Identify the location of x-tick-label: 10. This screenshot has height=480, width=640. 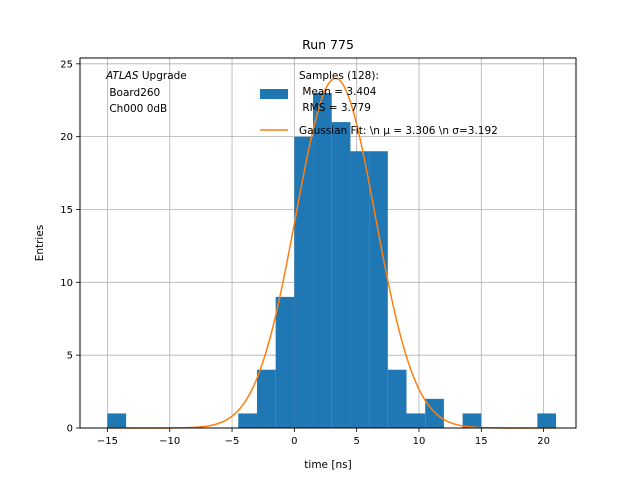
(419, 441).